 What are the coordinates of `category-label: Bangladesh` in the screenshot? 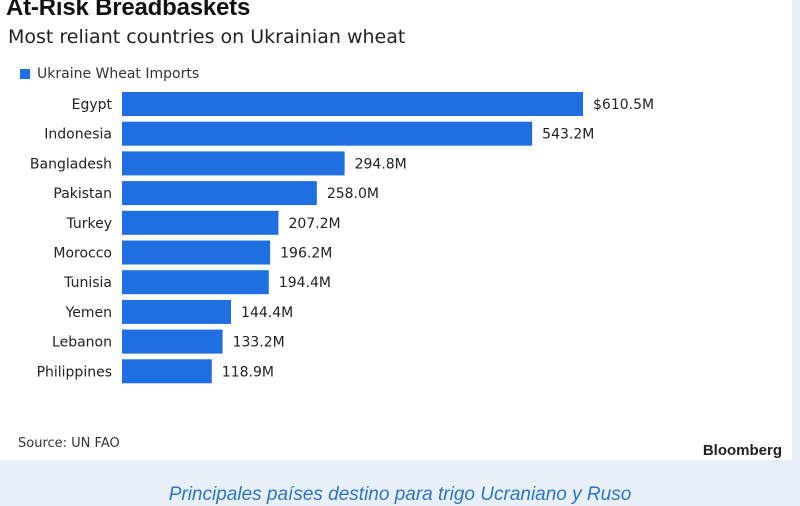 It's located at (71, 164).